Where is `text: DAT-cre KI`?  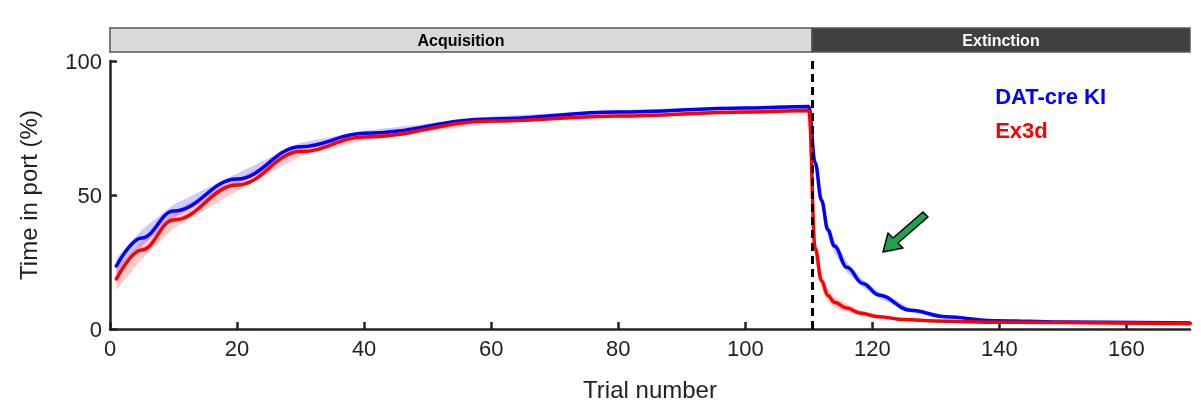 text: DAT-cre KI is located at coordinates (1051, 96).